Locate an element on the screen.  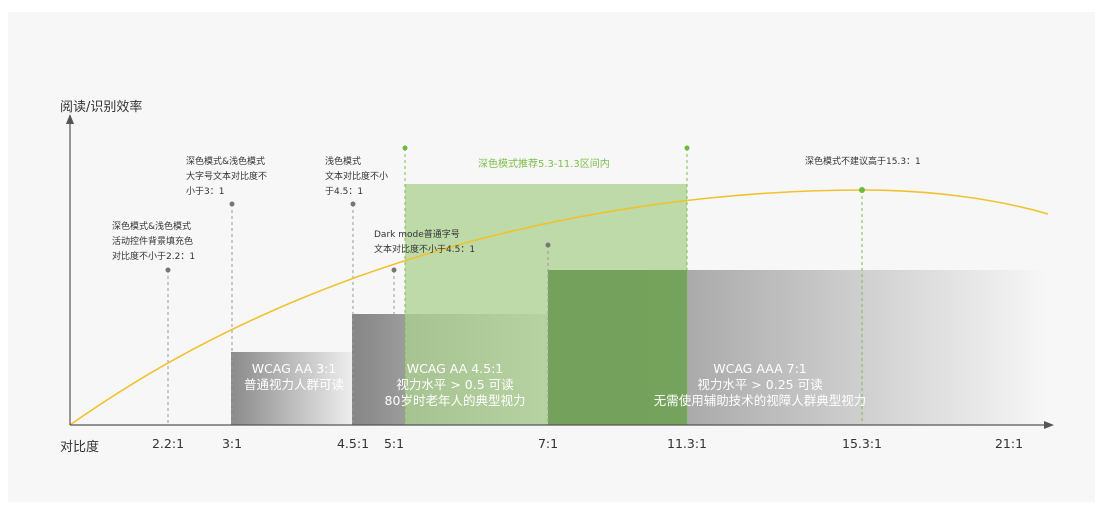
box-line: 80岁时老年人的典型视力 is located at coordinates (455, 400).